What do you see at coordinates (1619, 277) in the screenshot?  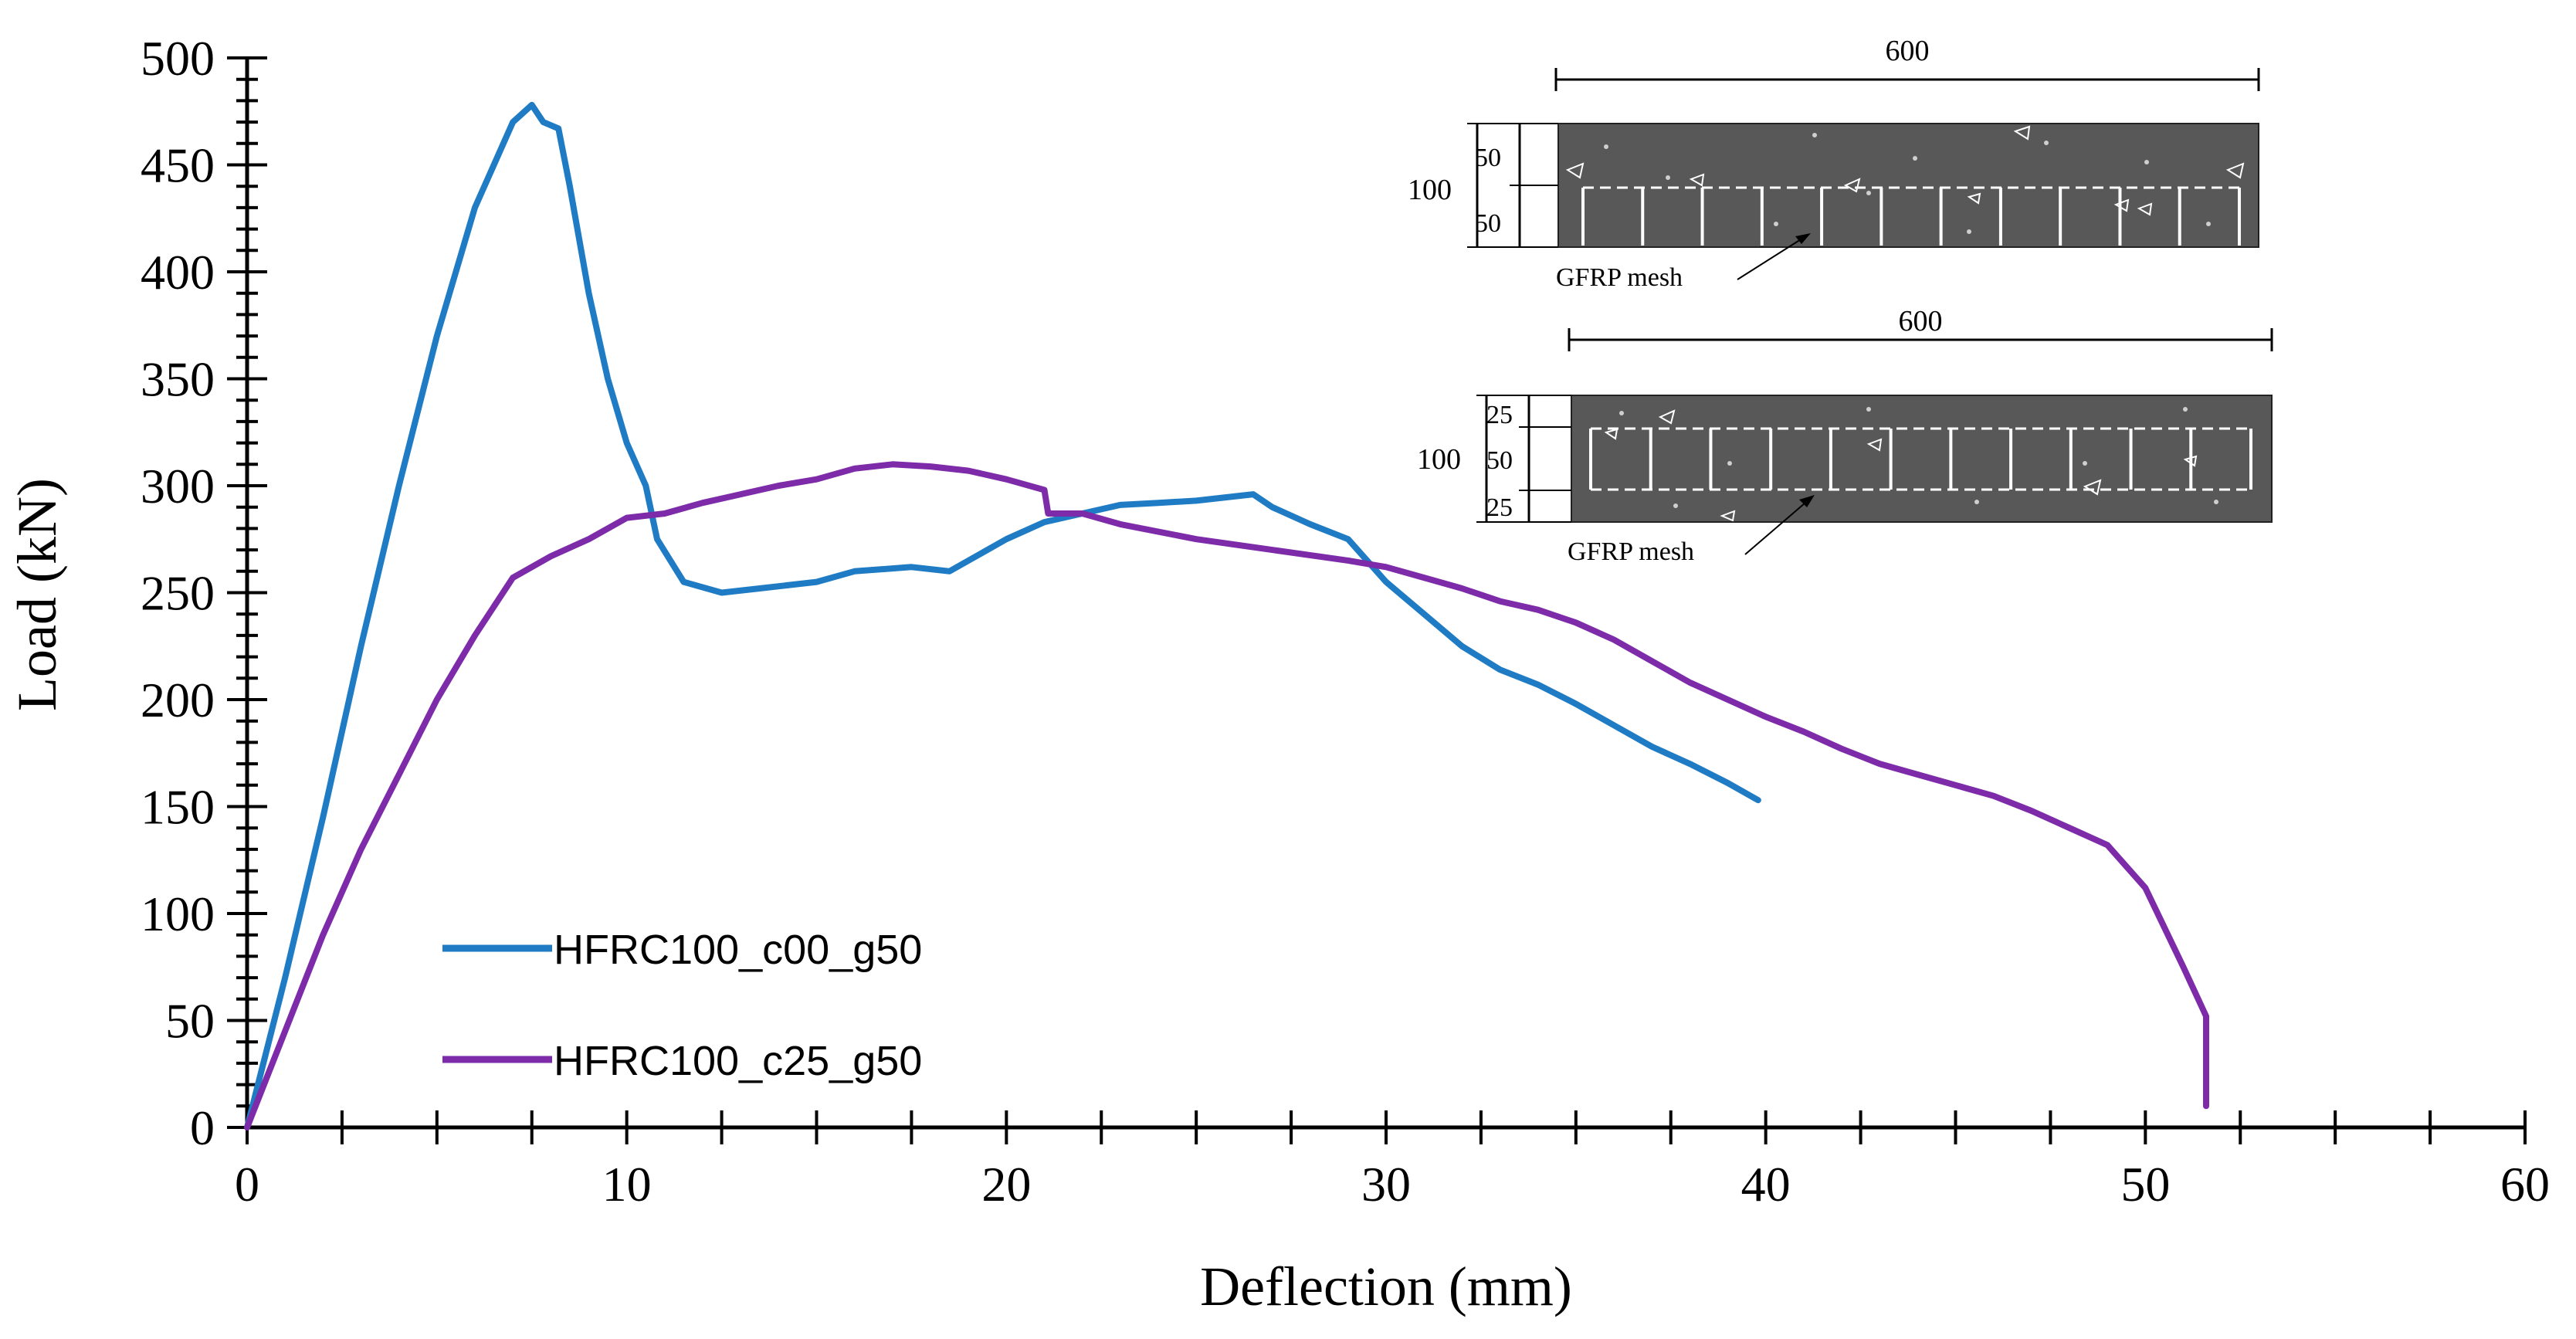 I see `inset-top-mesh-label: GFRP mesh` at bounding box center [1619, 277].